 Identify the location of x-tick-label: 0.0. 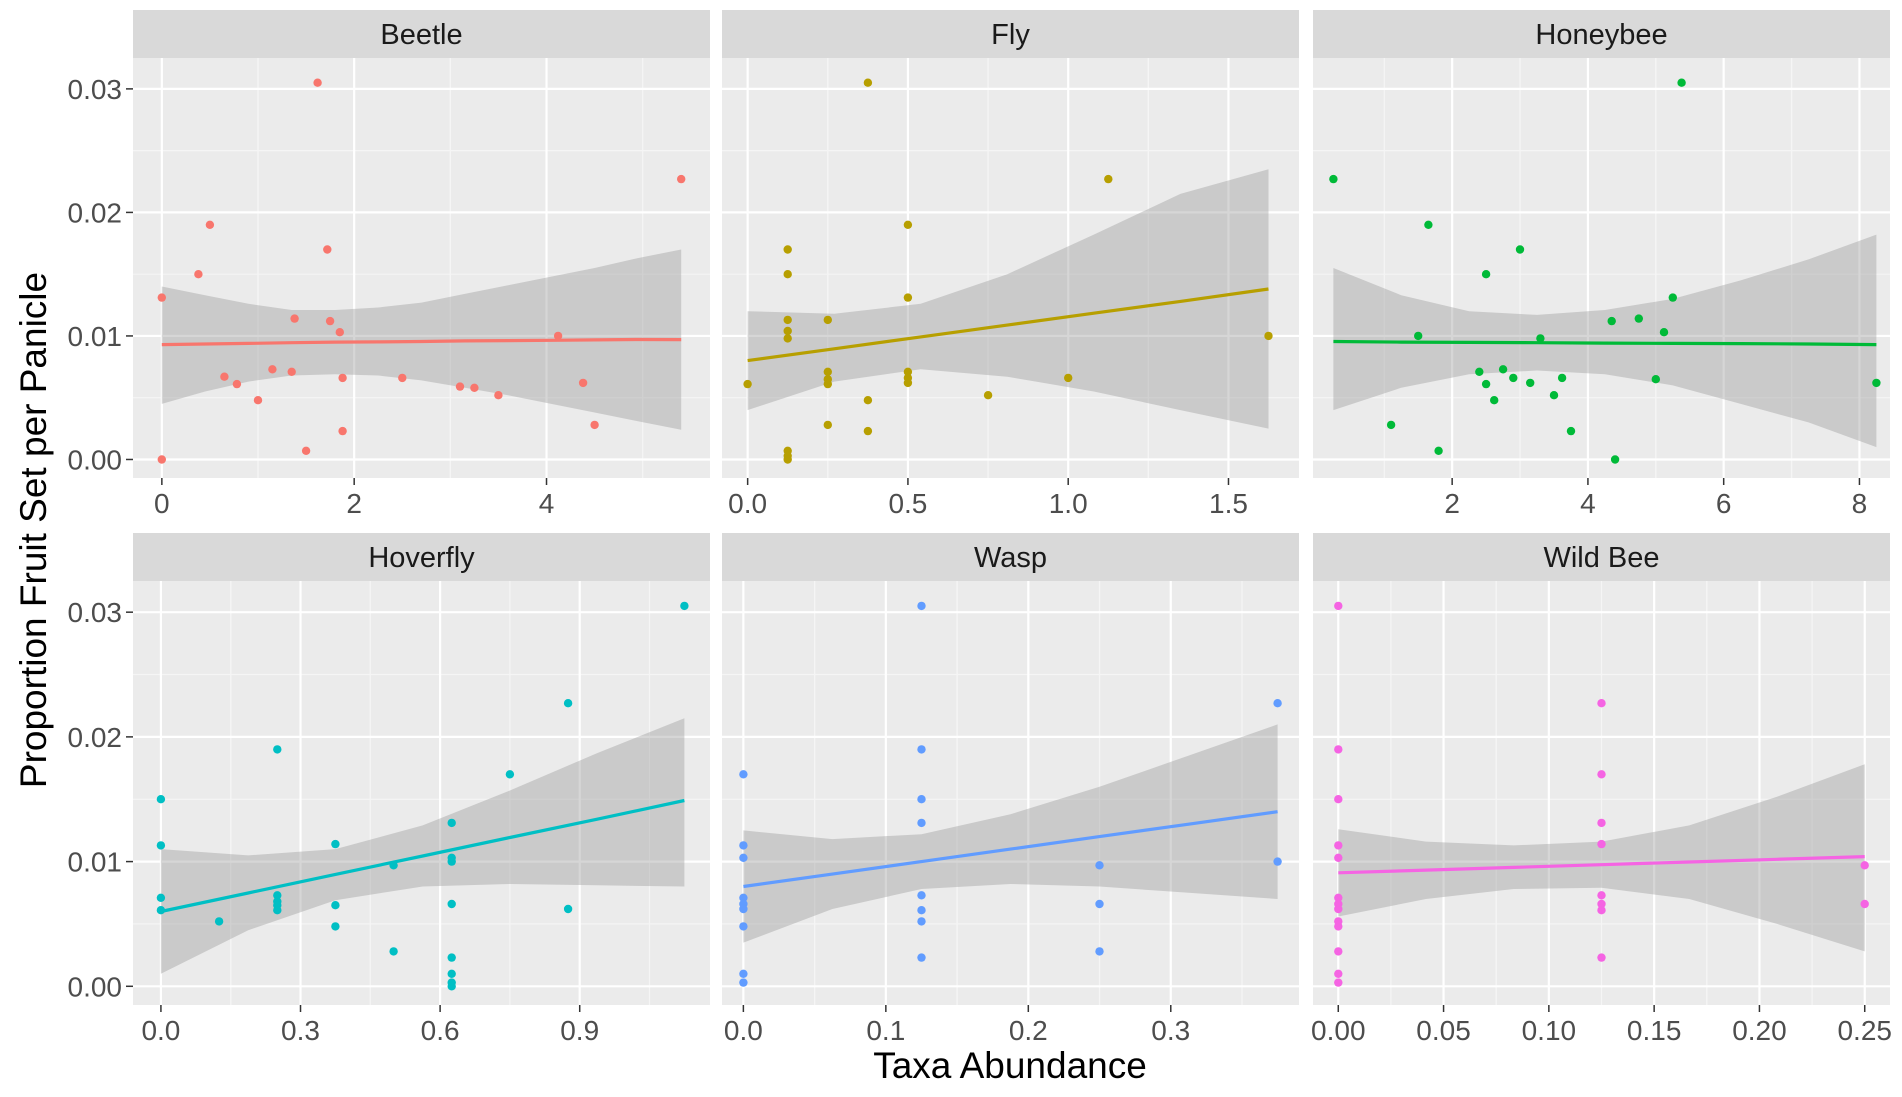
(743, 1030).